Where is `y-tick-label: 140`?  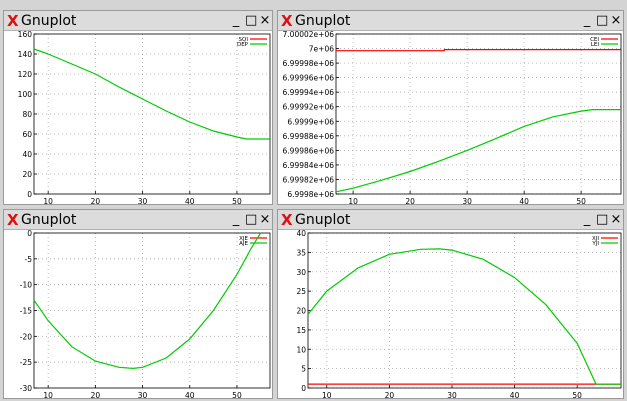 y-tick-label: 140 is located at coordinates (25, 54).